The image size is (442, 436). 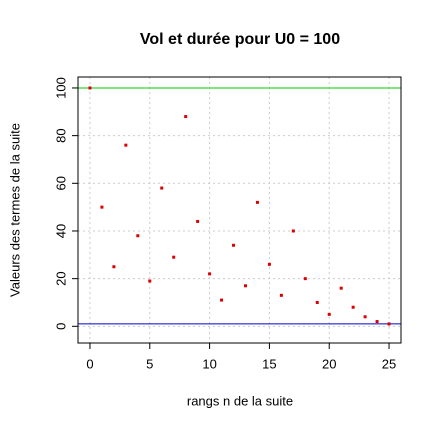 What do you see at coordinates (60, 231) in the screenshot?
I see `y-tick-label: 40` at bounding box center [60, 231].